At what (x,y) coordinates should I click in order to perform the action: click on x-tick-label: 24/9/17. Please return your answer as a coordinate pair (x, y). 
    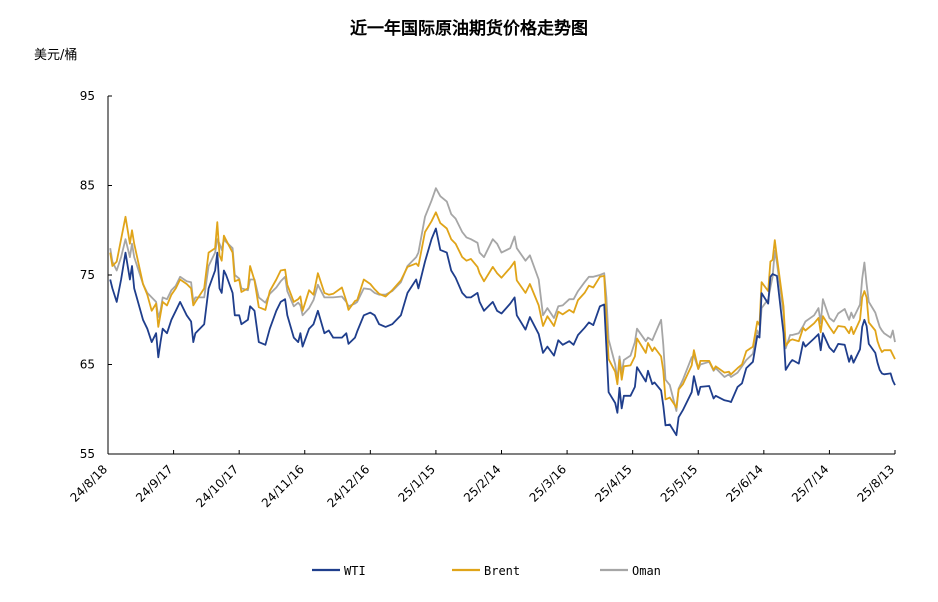
    Looking at the image, I should click on (154, 483).